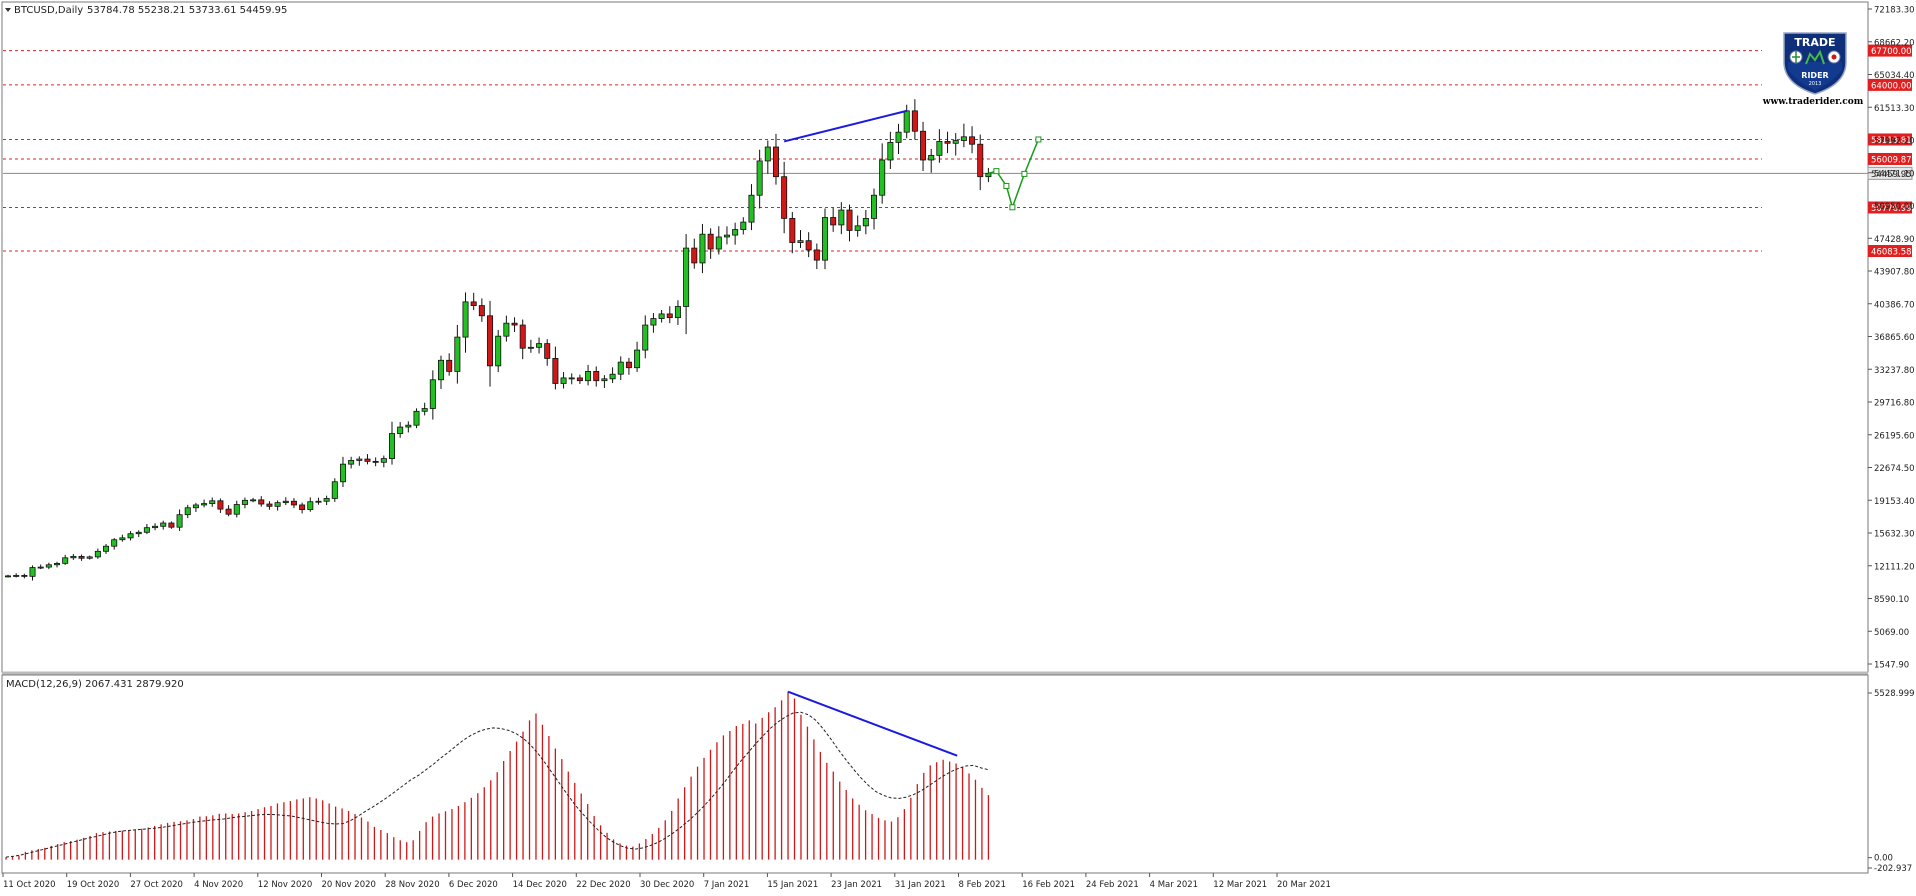 Image resolution: width=1916 pixels, height=896 pixels. What do you see at coordinates (8, 10) in the screenshot?
I see `symbol-dropdown-icon` at bounding box center [8, 10].